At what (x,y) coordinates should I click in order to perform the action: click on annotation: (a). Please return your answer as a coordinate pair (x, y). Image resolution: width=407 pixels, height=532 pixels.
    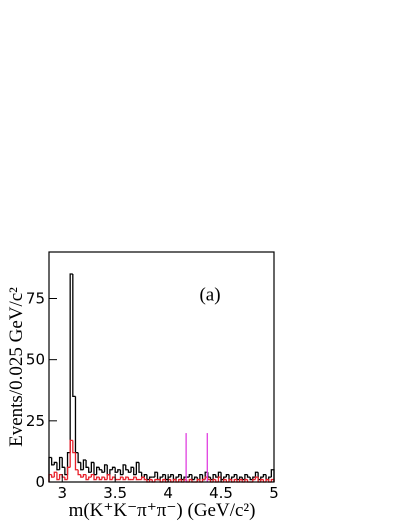
    Looking at the image, I should click on (209, 294).